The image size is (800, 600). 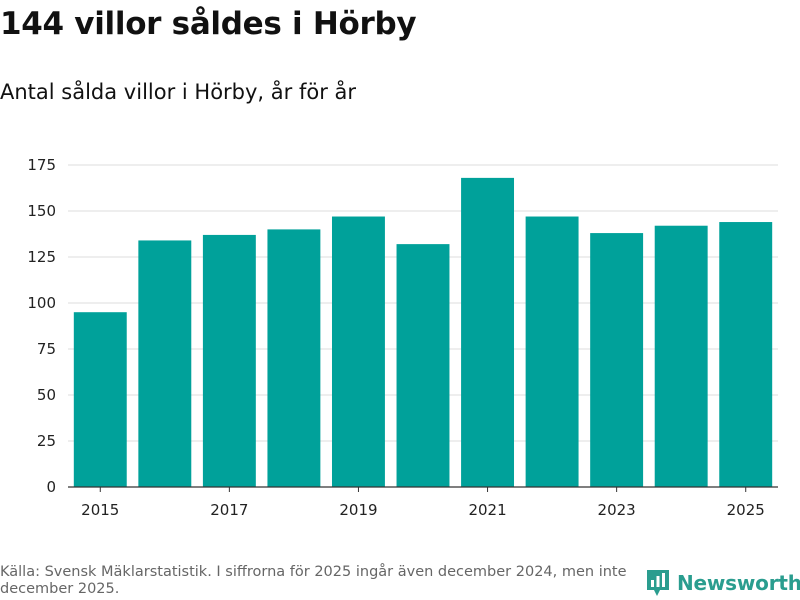 What do you see at coordinates (658, 583) in the screenshot?
I see `newsworthy-icon` at bounding box center [658, 583].